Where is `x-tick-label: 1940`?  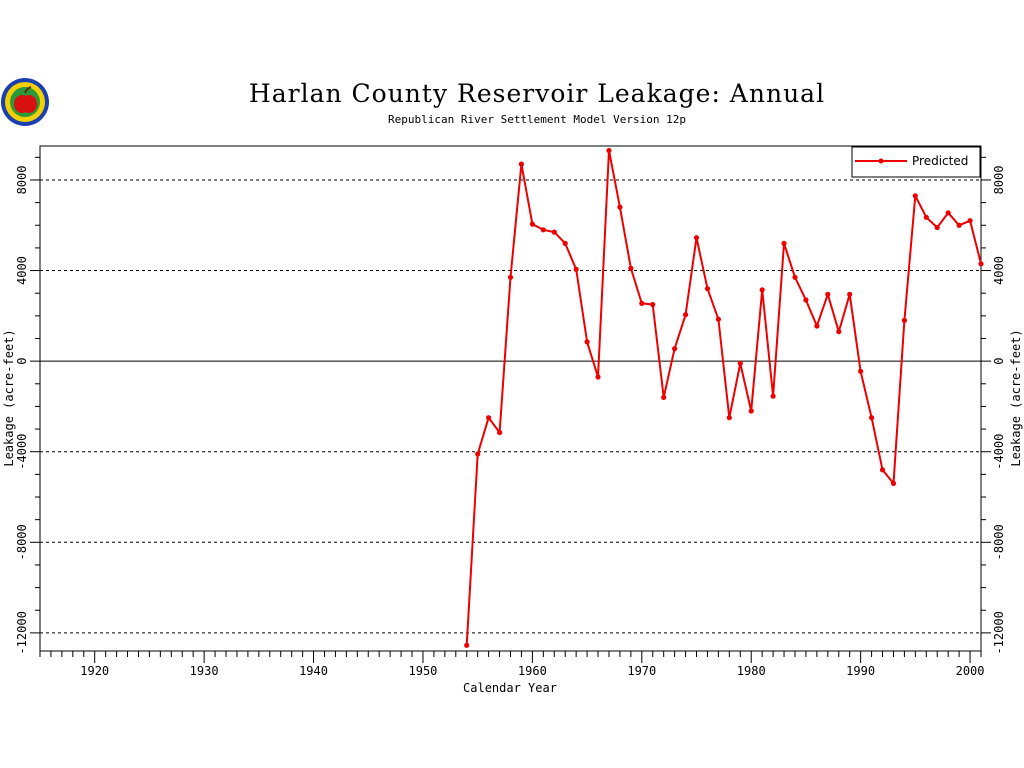 x-tick-label: 1940 is located at coordinates (313, 671).